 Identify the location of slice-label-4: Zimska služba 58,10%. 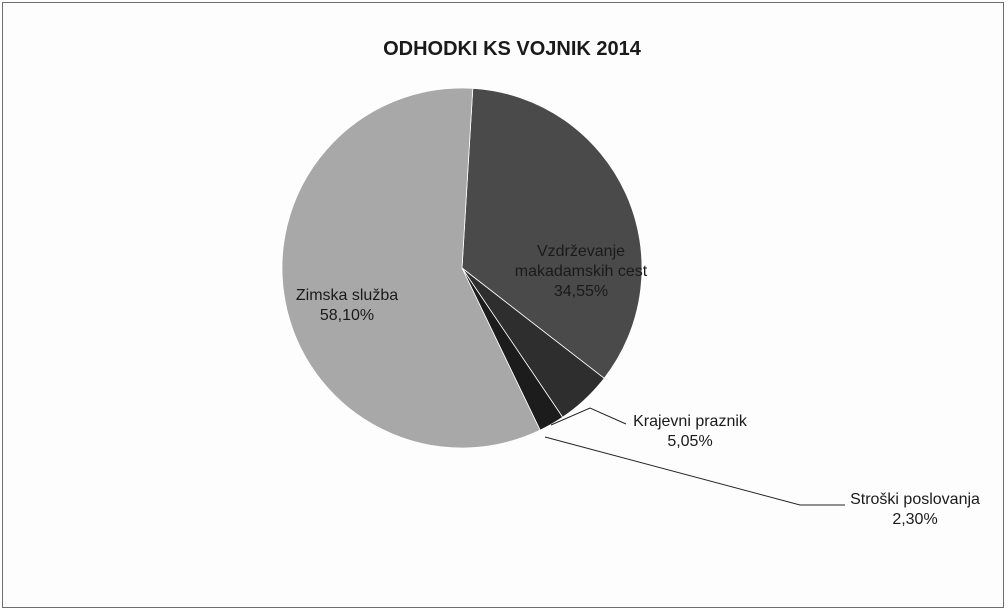
(347, 305).